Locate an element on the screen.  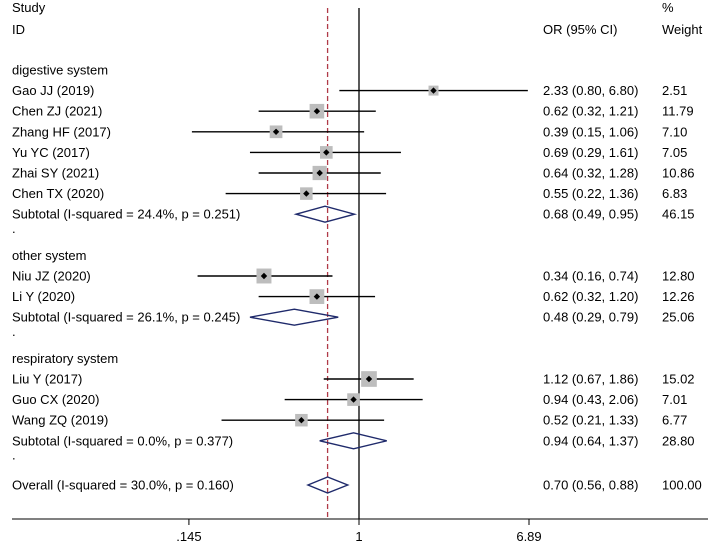
subtotal-or-ci: 0.94 (0.64, 1.37) is located at coordinates (590, 440).